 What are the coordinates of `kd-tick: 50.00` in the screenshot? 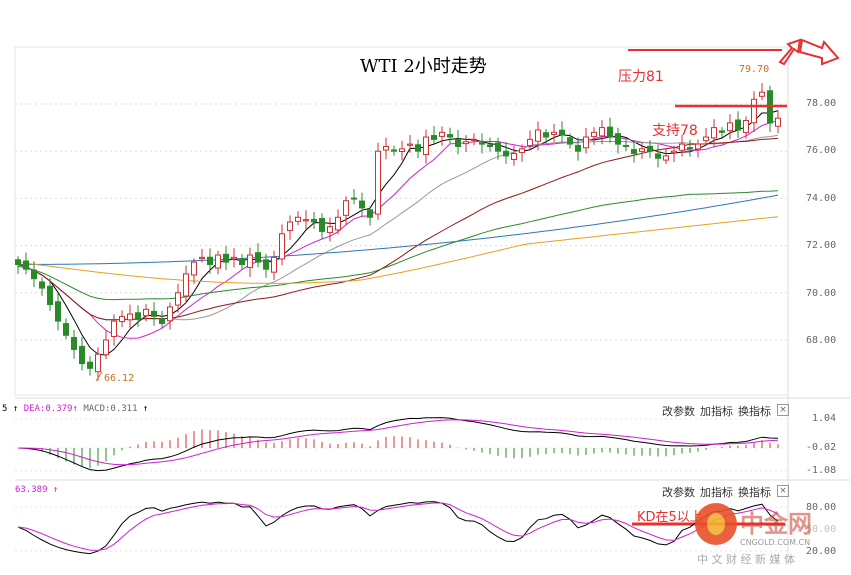 It's located at (821, 529).